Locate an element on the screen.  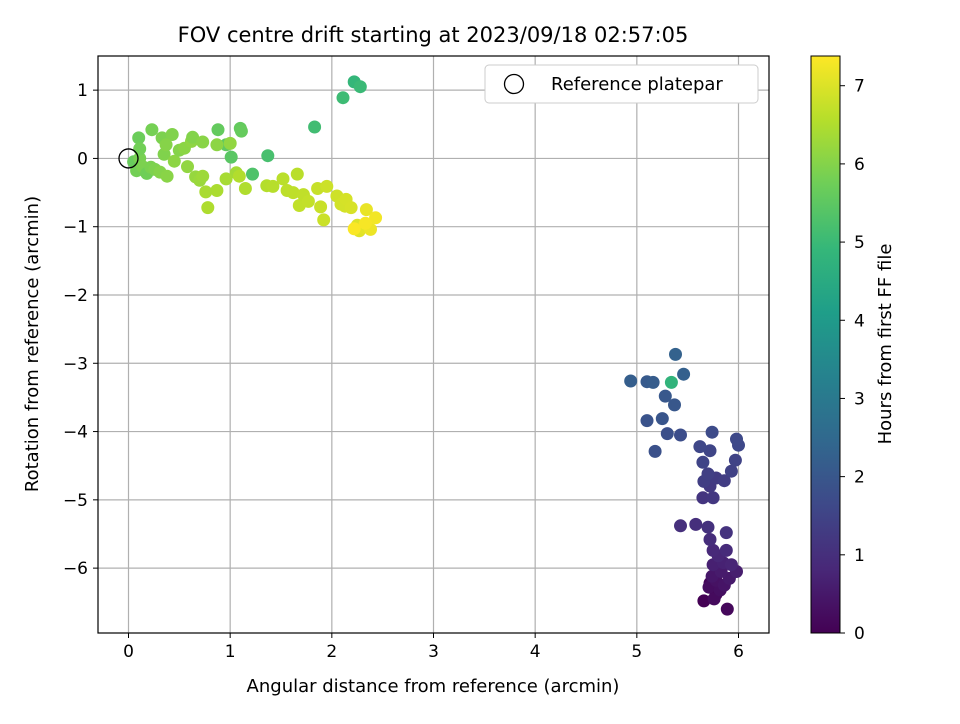
x-axis-label: Angular distance from reference (arcmin) is located at coordinates (433, 686).